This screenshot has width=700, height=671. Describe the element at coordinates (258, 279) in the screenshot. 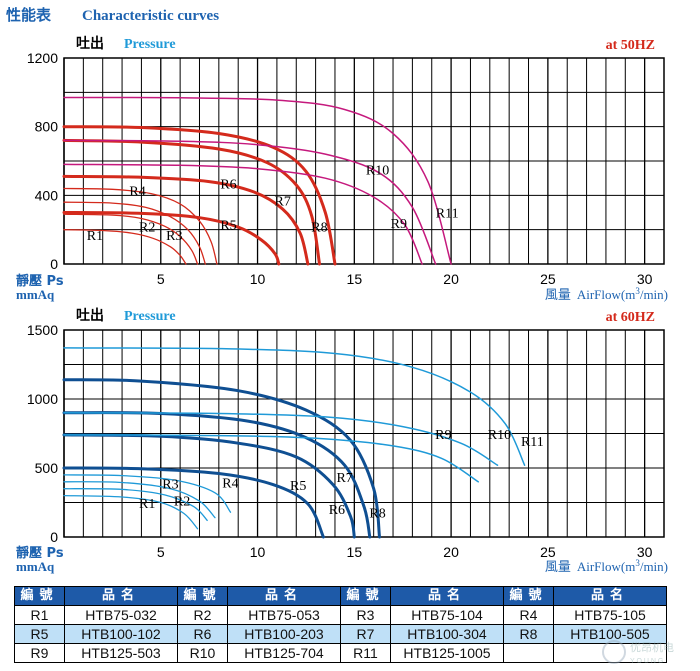

I see `chart-50hz-x-tick-label: 10` at that location.